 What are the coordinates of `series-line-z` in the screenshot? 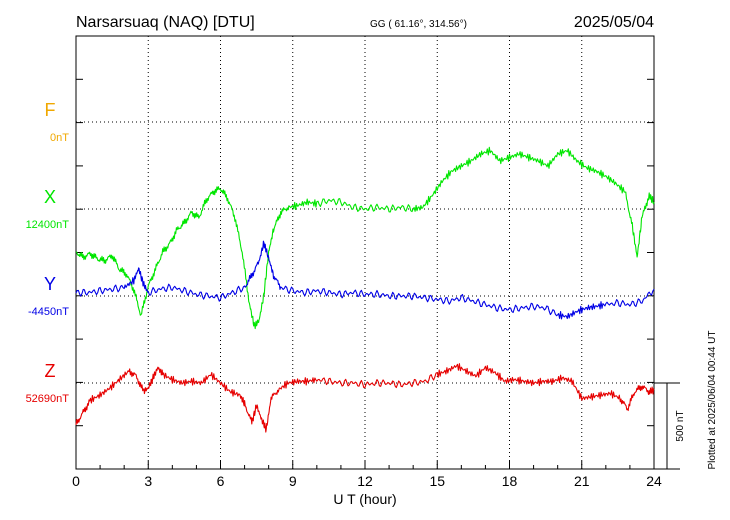 It's located at (365, 398).